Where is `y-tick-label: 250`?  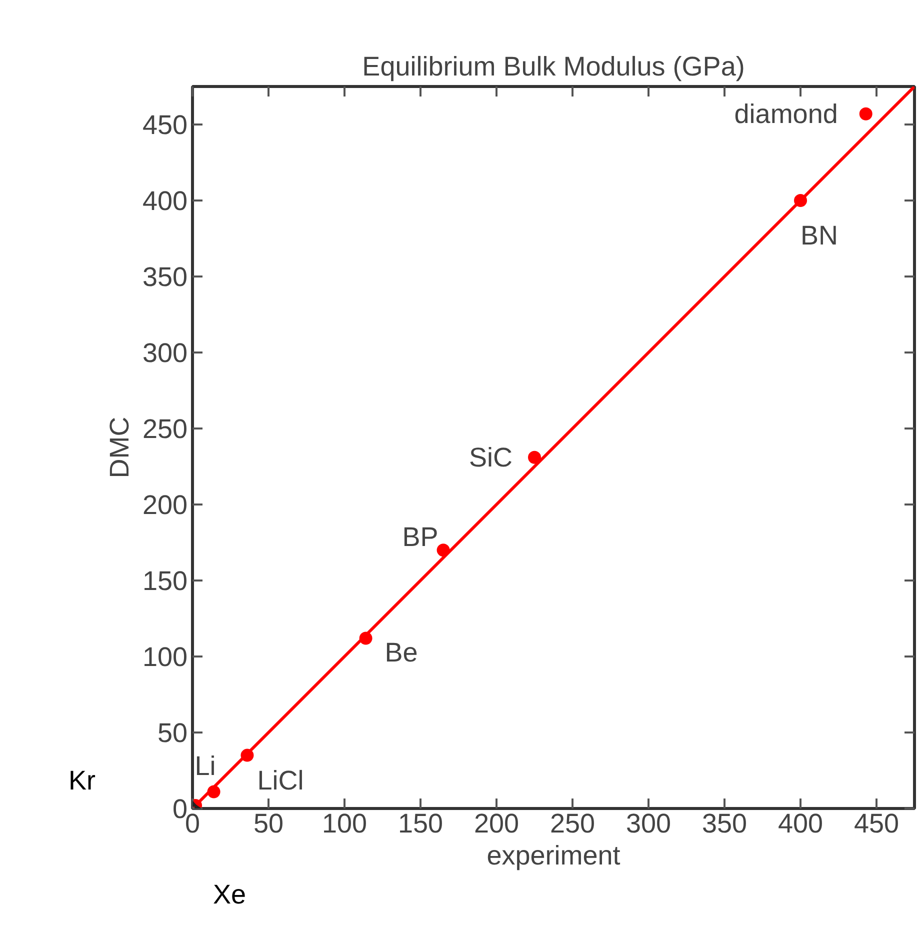
y-tick-label: 250 is located at coordinates (165, 429).